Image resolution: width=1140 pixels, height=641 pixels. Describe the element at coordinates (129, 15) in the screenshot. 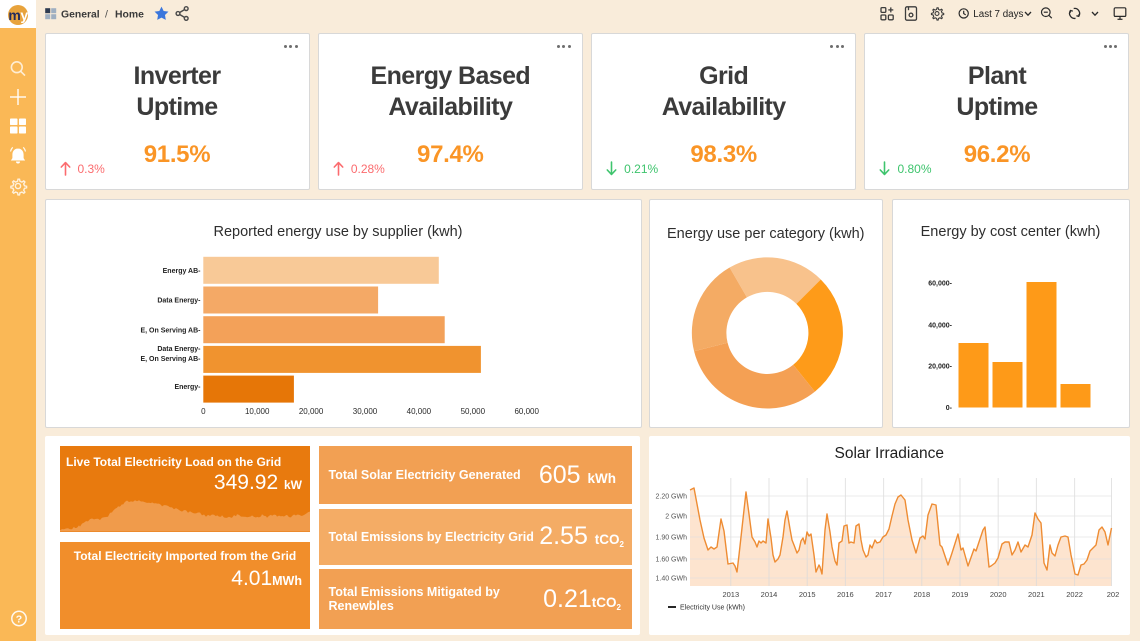

I see `svg-text: Home` at that location.